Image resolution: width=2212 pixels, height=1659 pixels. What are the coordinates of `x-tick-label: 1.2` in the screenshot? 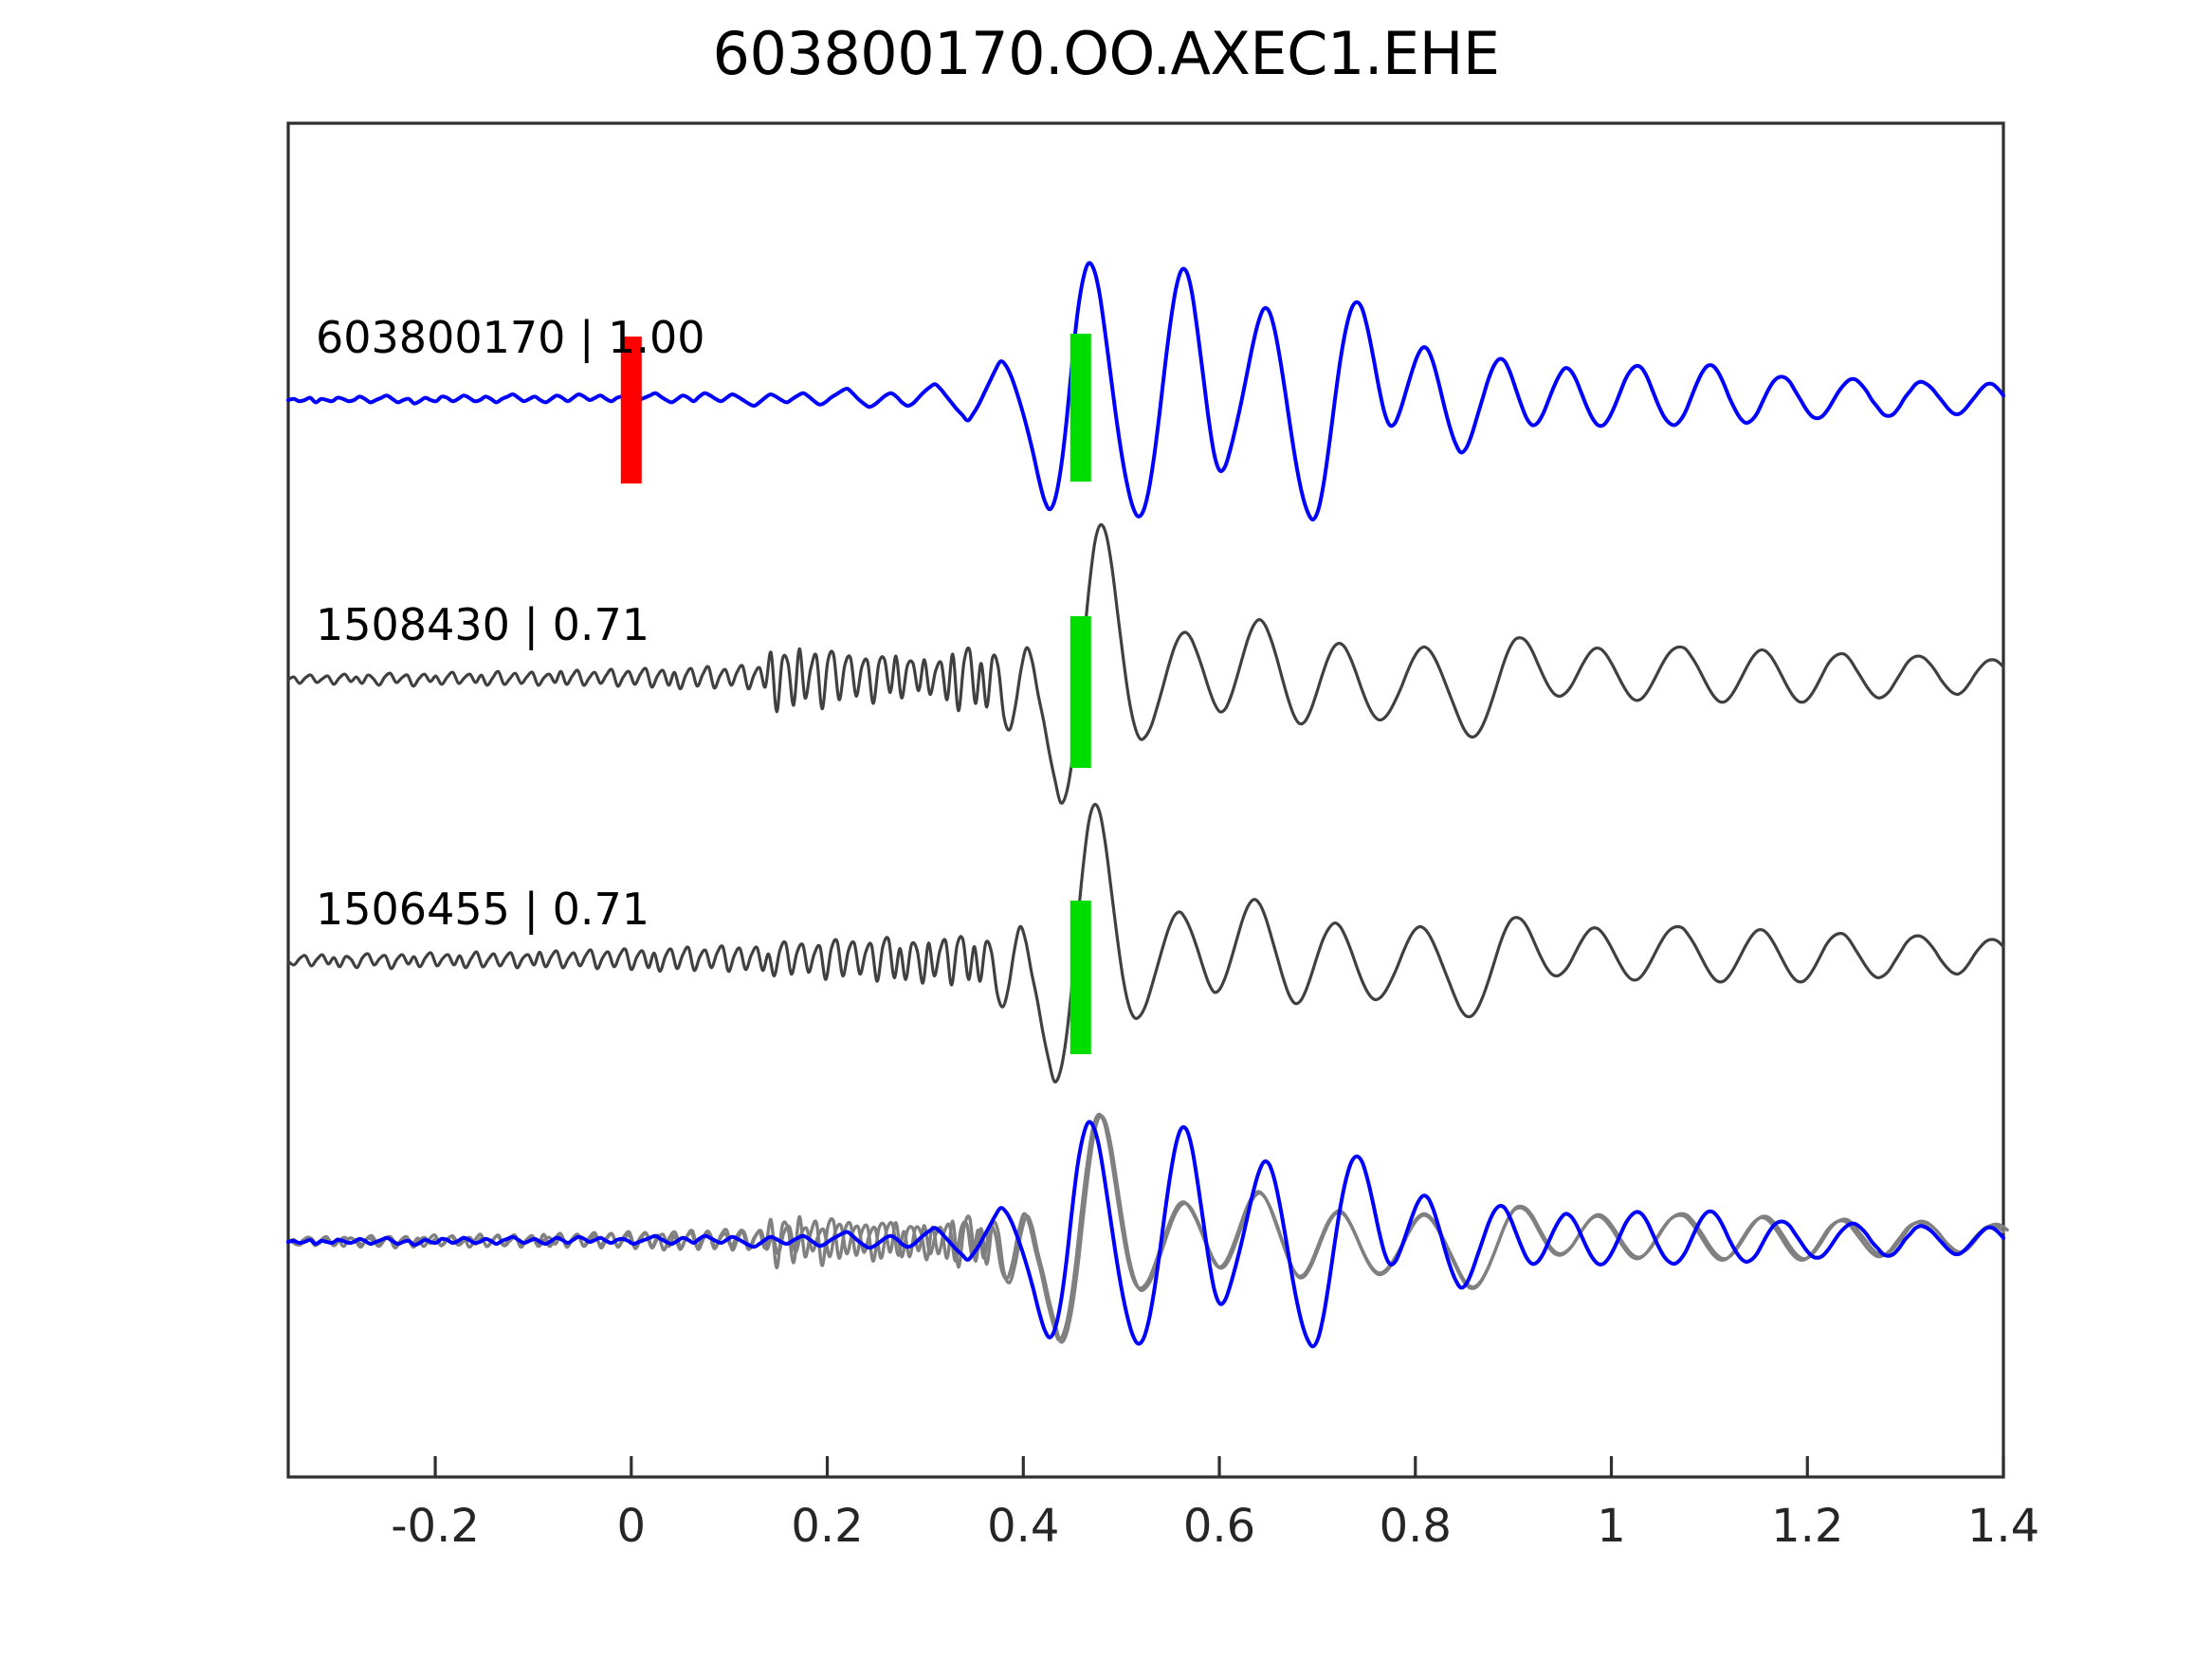 It's located at (1807, 1526).